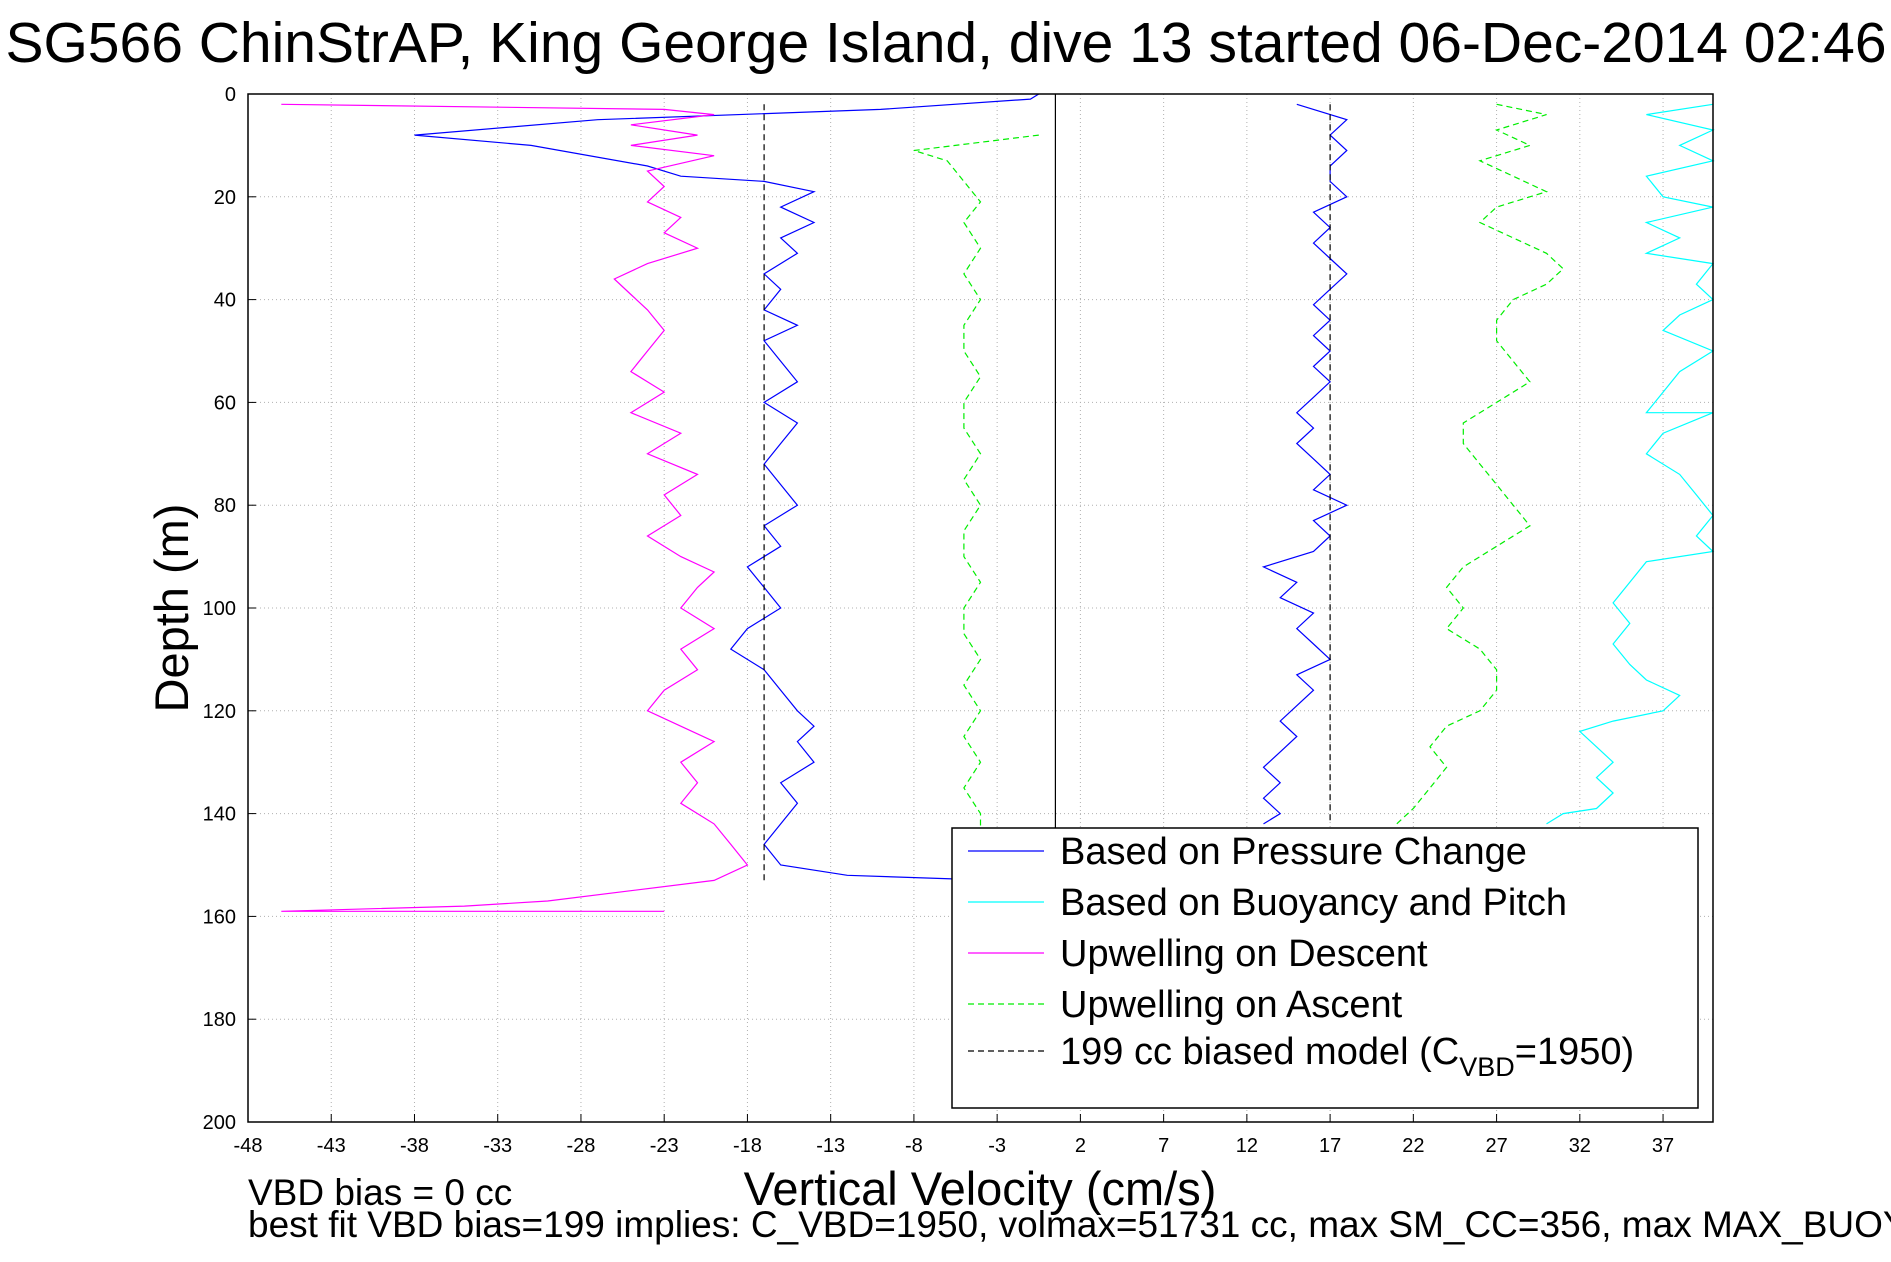 This screenshot has width=1891, height=1262. Describe the element at coordinates (581, 1146) in the screenshot. I see `x-tick-label: -28` at that location.